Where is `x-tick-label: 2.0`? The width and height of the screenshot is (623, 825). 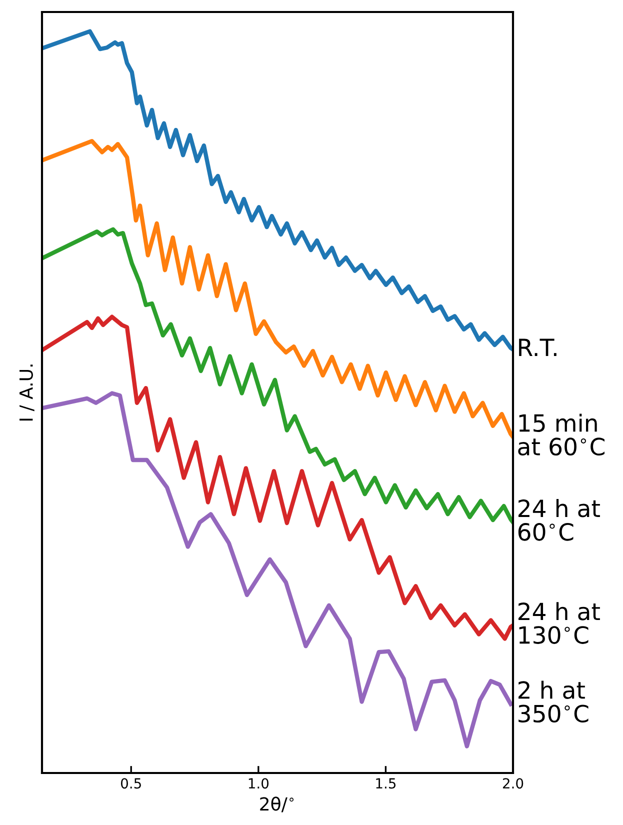 x-tick-label: 2.0 is located at coordinates (513, 783).